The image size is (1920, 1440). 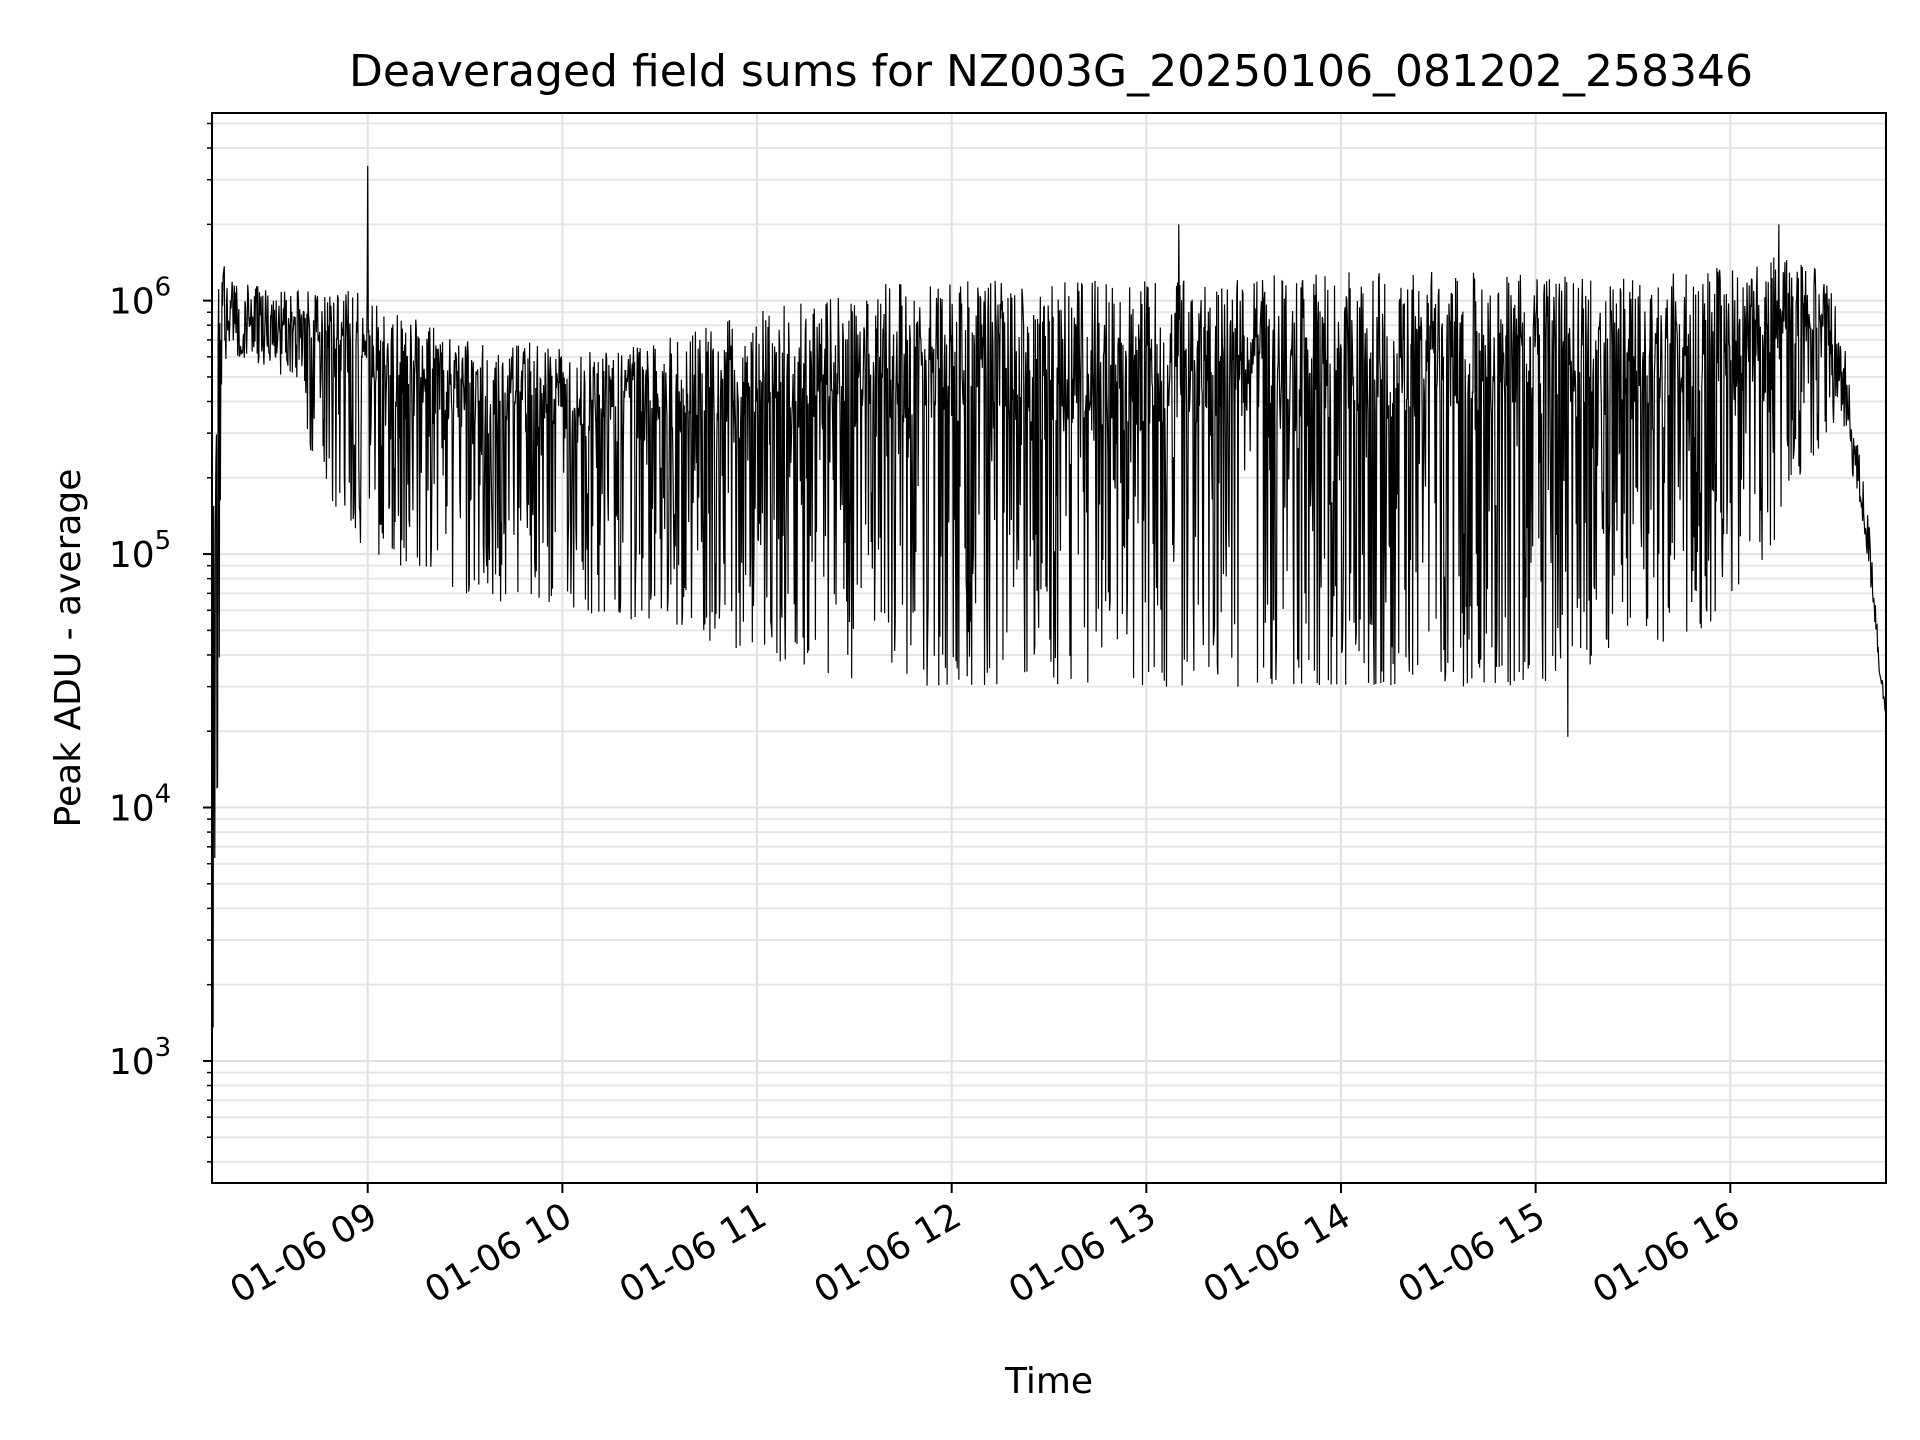 What do you see at coordinates (140, 1058) in the screenshot?
I see `y-tick-label: 10³` at bounding box center [140, 1058].